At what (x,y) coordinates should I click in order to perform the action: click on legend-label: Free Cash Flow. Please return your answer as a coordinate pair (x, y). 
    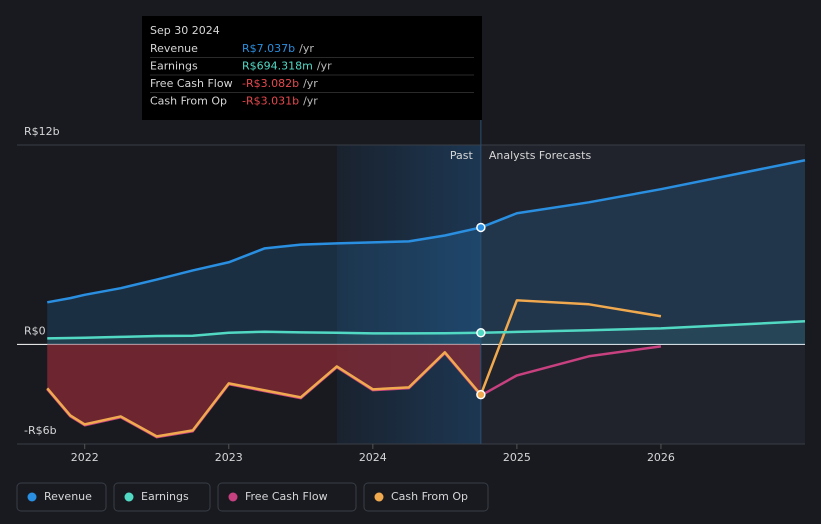
    Looking at the image, I should click on (286, 496).